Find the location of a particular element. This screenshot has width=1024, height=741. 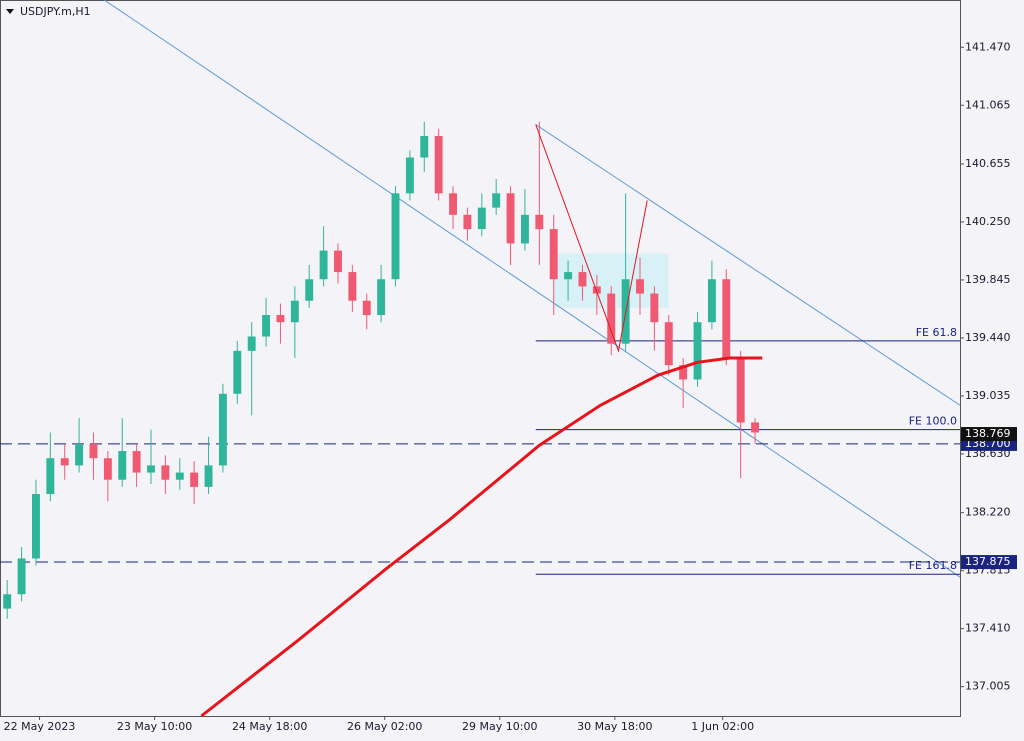

price-line-label: 137.875 is located at coordinates (988, 561).